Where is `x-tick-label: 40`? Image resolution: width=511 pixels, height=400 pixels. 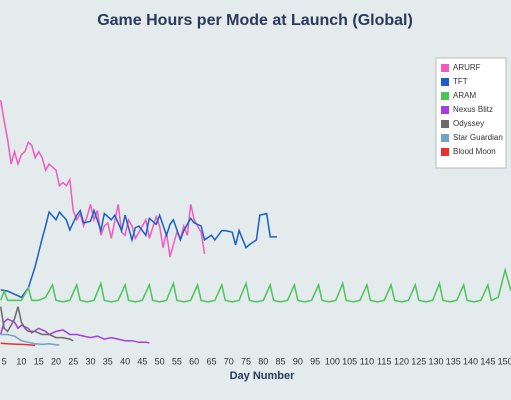 x-tick-label: 40 is located at coordinates (125, 361).